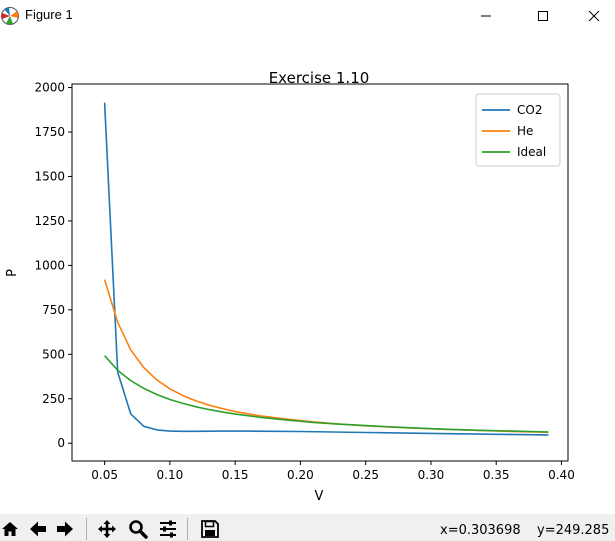 The image size is (615, 541). I want to click on x-tick-label: 0.05, so click(104, 475).